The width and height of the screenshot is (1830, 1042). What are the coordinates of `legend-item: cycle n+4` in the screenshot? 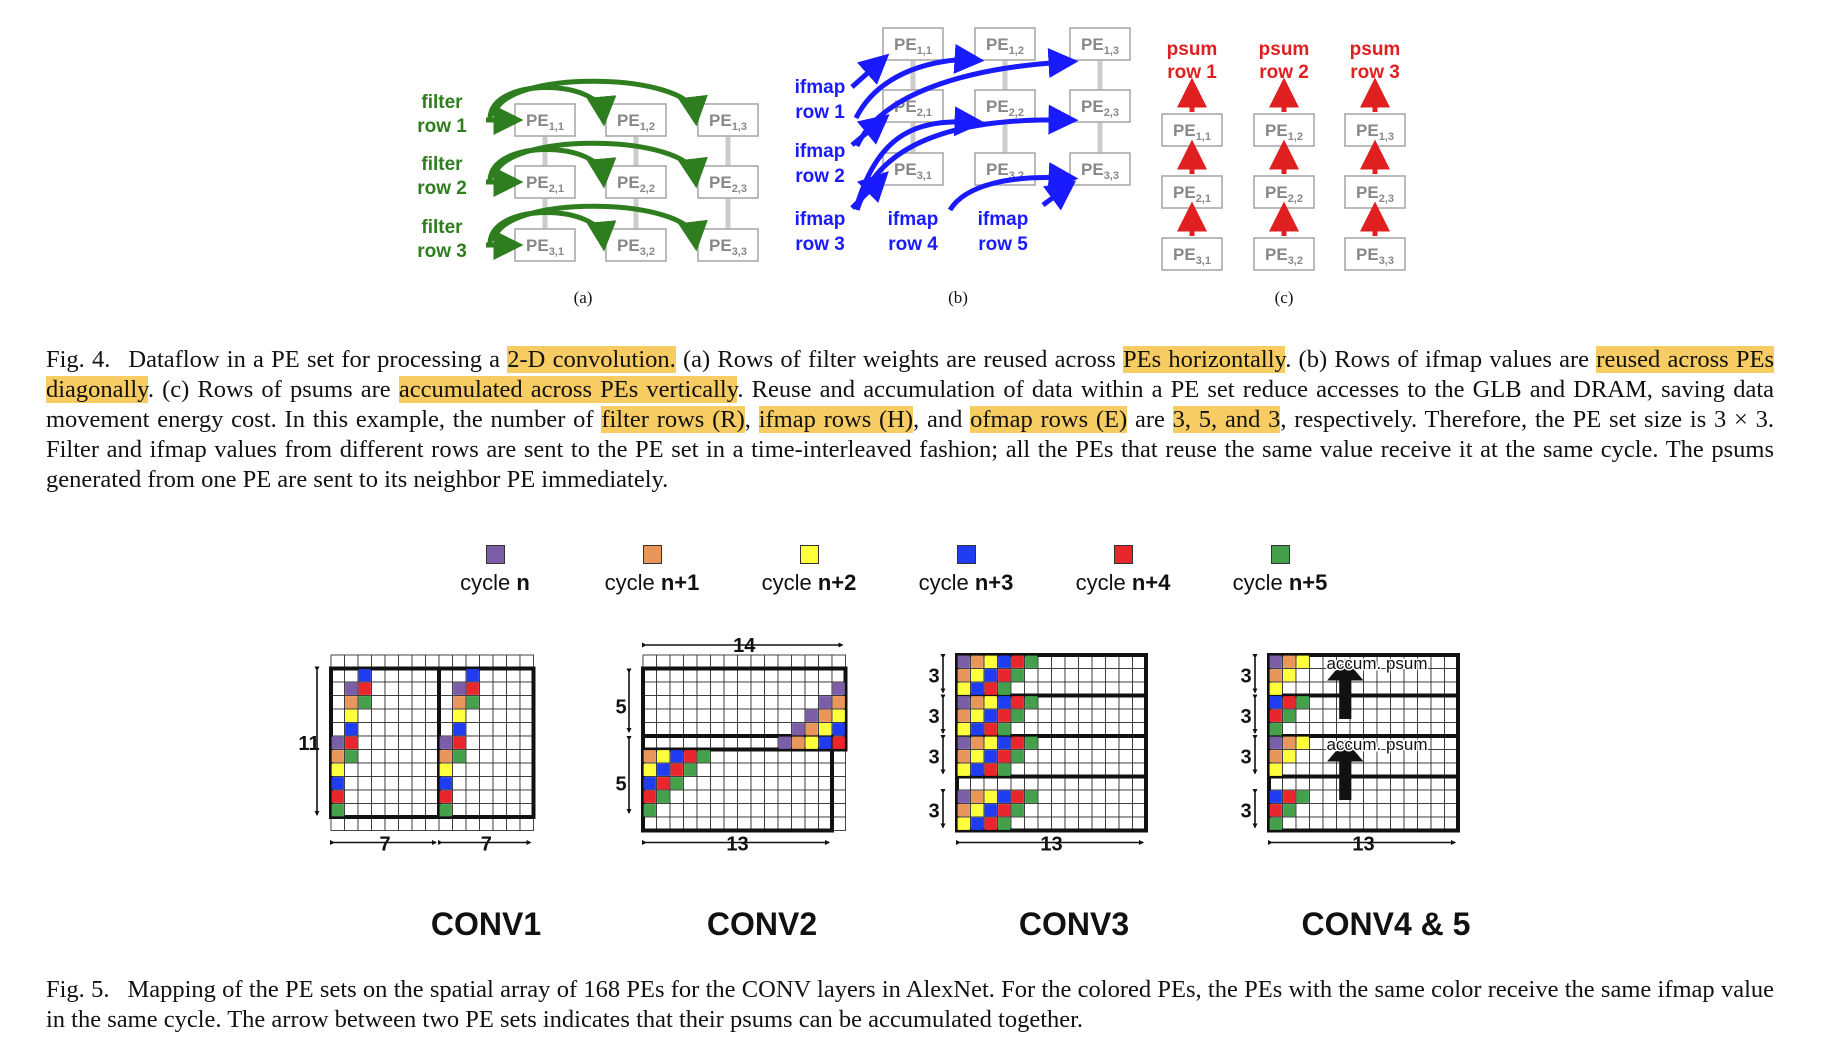 It's located at (1123, 570).